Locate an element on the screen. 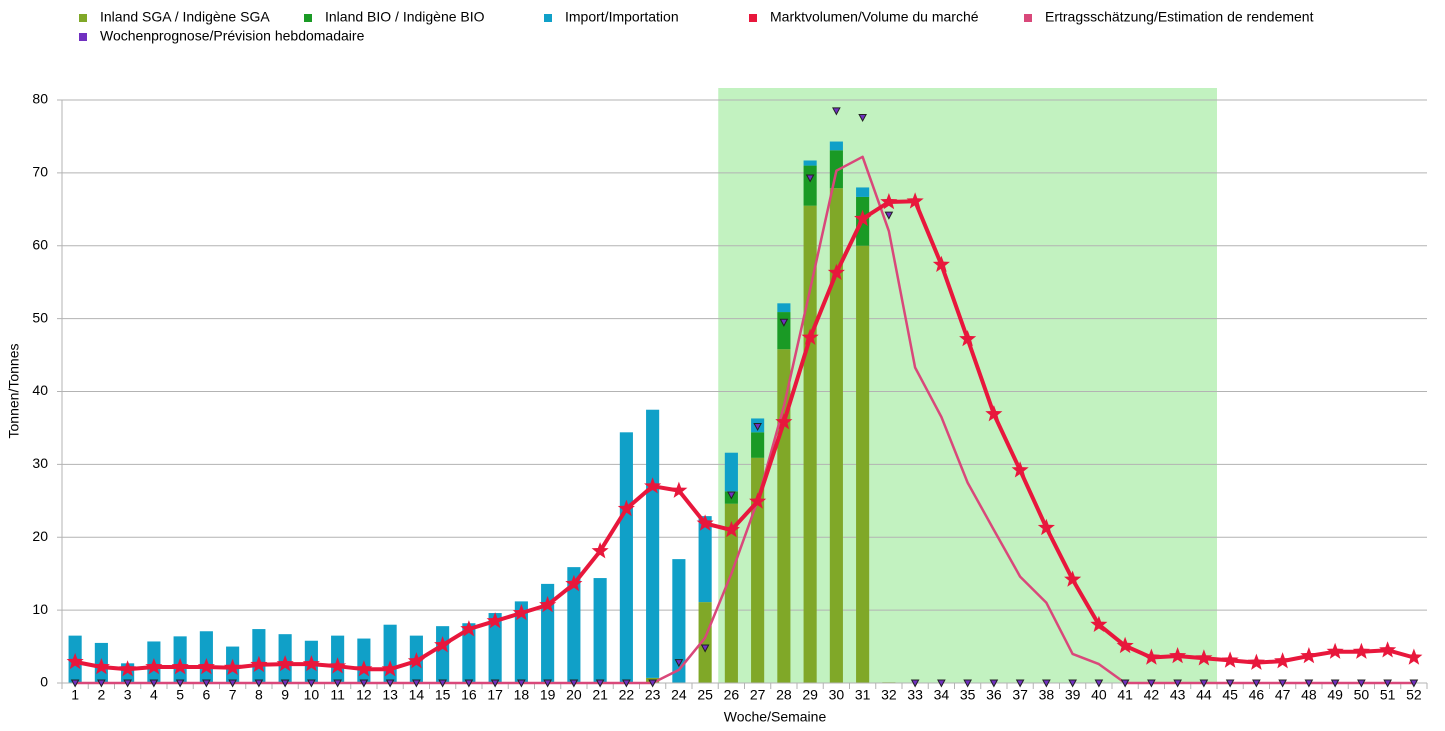  x-tick-label: 51 is located at coordinates (1388, 695).